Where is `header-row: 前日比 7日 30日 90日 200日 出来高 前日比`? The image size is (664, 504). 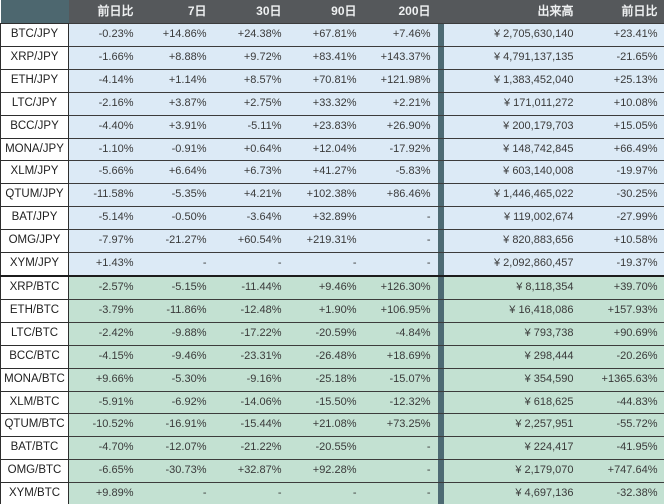
header-row: 前日比 7日 30日 90日 200日 出来高 前日比 is located at coordinates (332, 12).